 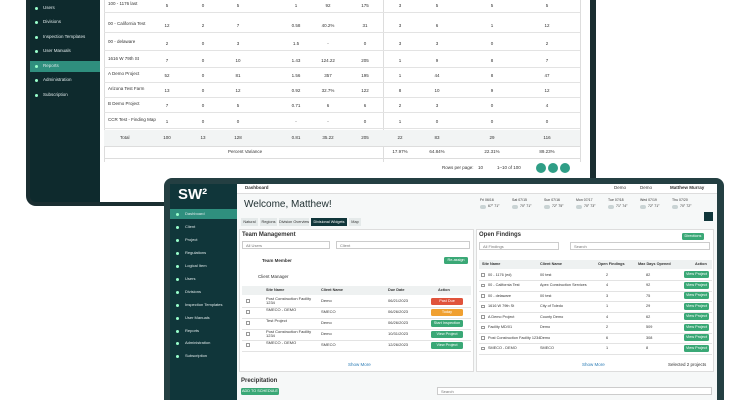 What do you see at coordinates (196, 265) in the screenshot?
I see `nav-item: Logical Item` at bounding box center [196, 265].